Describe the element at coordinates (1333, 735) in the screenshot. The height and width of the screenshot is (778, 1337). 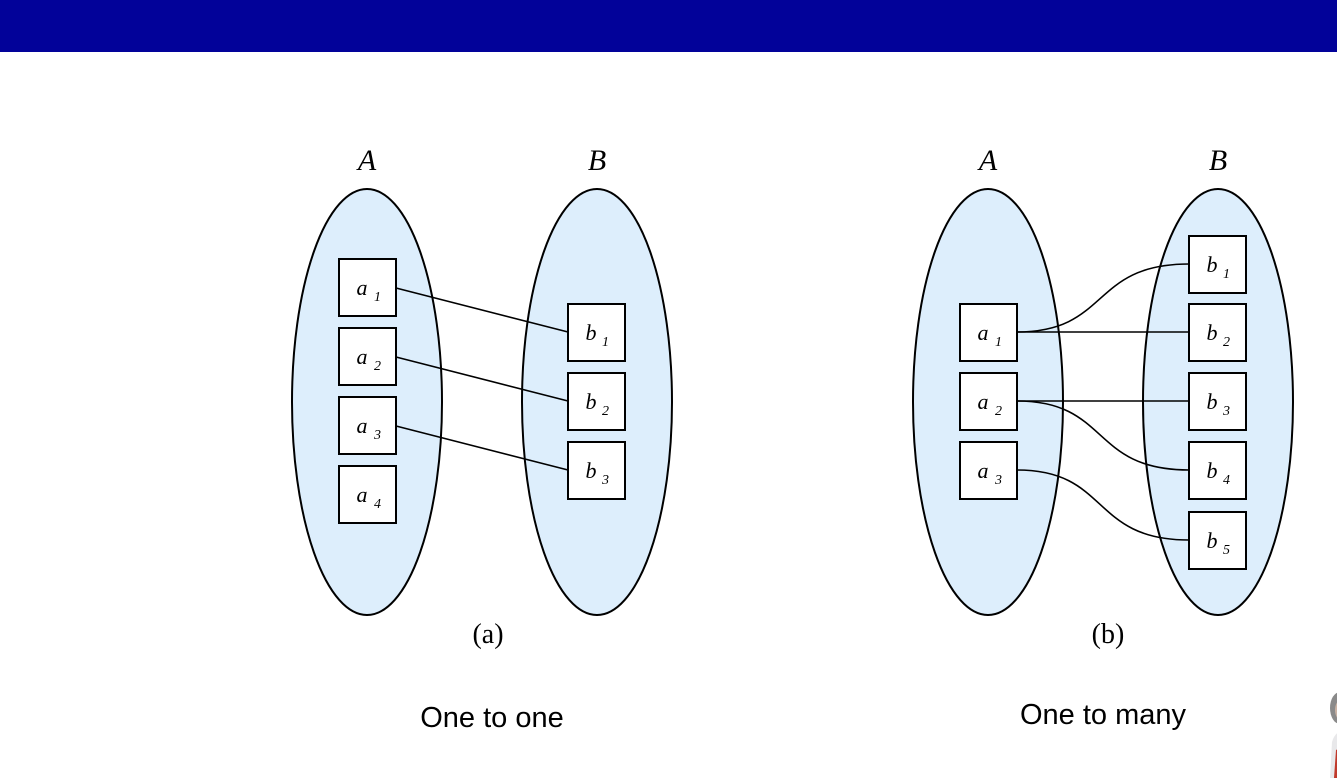
I see `presenter-thumbnail` at that location.